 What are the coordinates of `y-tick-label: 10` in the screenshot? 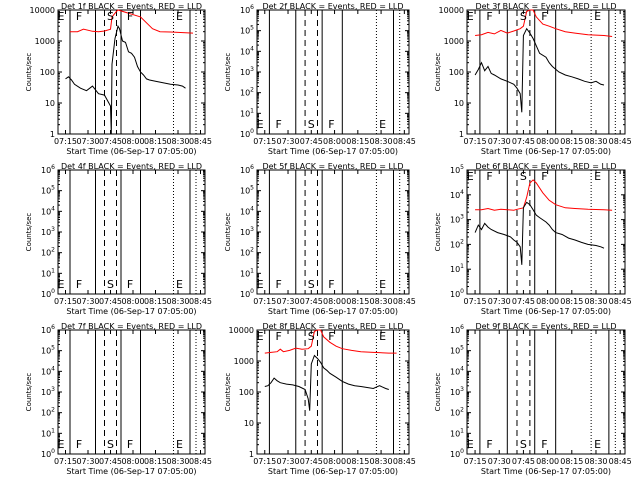 It's located at (50, 103).